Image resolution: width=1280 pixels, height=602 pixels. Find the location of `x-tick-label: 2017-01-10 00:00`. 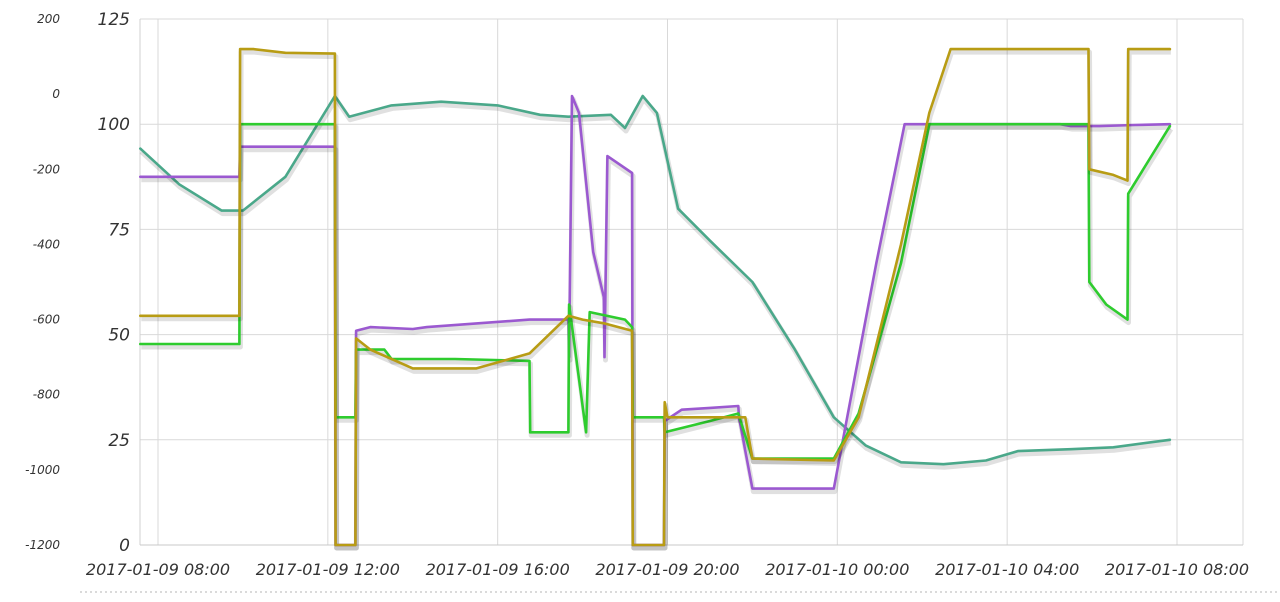

x-tick-label: 2017-01-10 00:00 is located at coordinates (837, 569).